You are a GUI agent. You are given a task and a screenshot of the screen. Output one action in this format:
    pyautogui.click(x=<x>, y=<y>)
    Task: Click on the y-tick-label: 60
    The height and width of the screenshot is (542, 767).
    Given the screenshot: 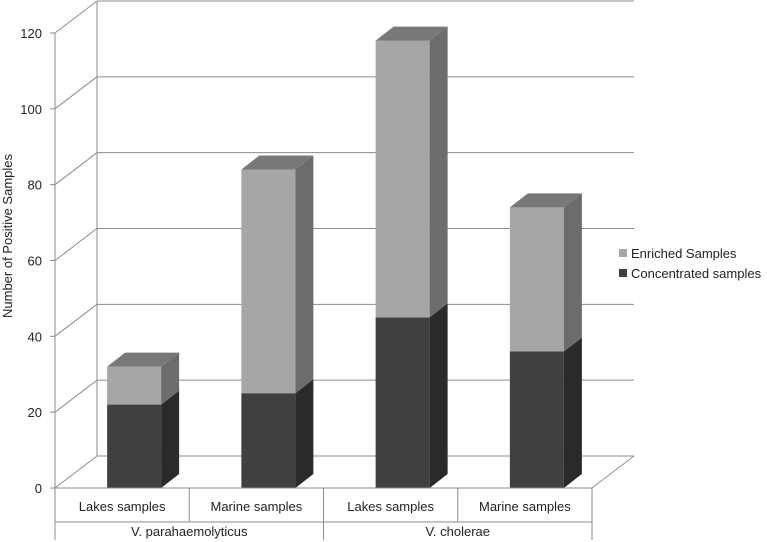 What is the action you would take?
    pyautogui.click(x=35, y=261)
    